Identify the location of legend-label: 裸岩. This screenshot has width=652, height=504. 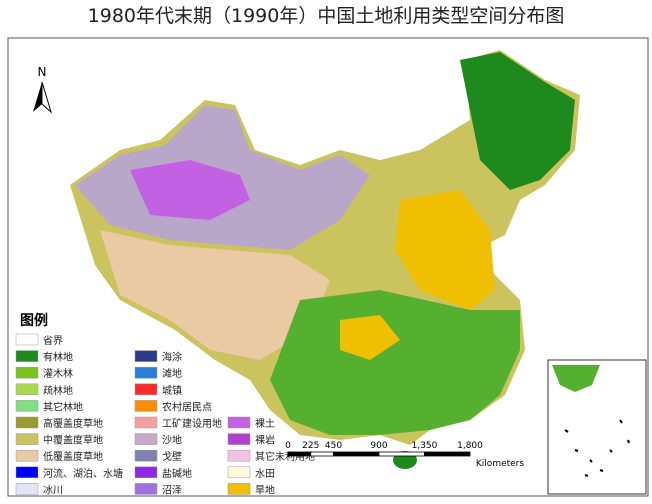
(265, 440).